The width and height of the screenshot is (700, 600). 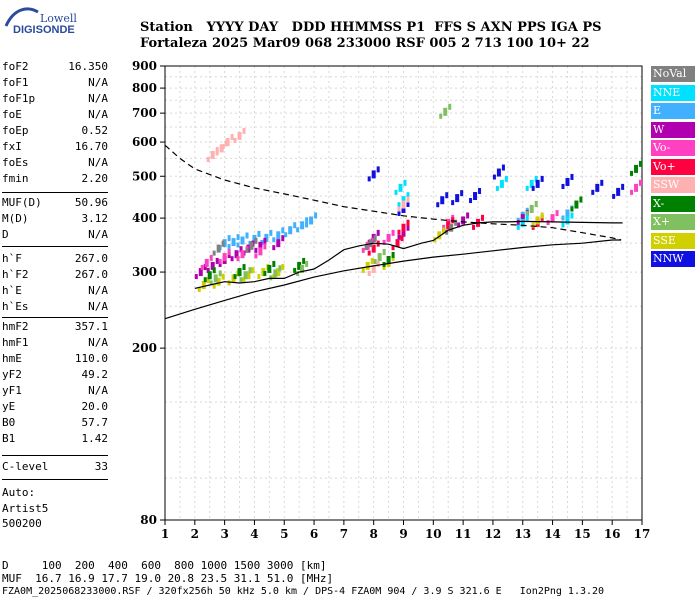 What do you see at coordinates (144, 218) in the screenshot?
I see `y-tick-label: 400` at bounding box center [144, 218].